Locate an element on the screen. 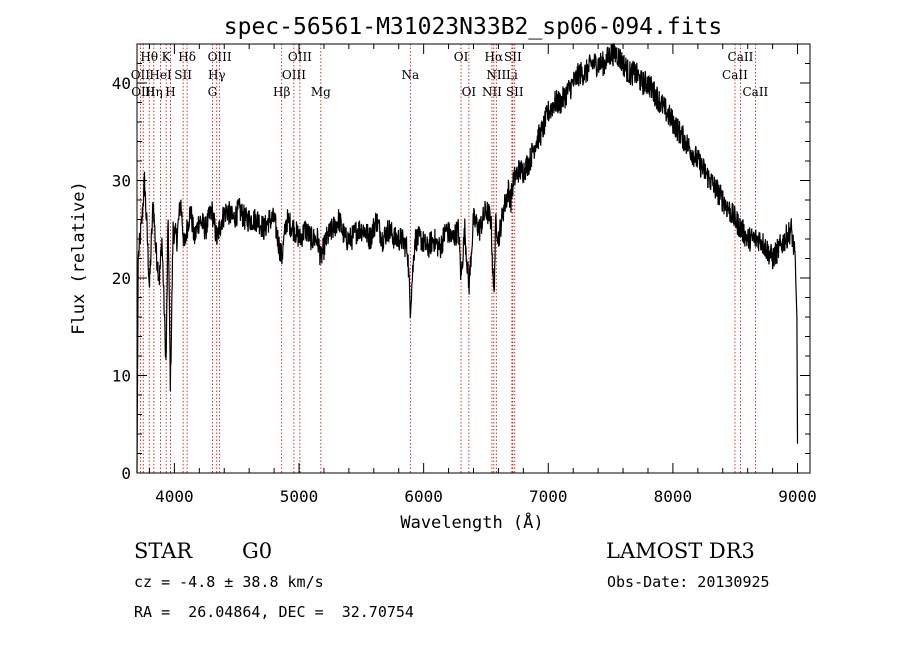 The image size is (900, 649). survey-name: LAMOST DR3 is located at coordinates (680, 551).